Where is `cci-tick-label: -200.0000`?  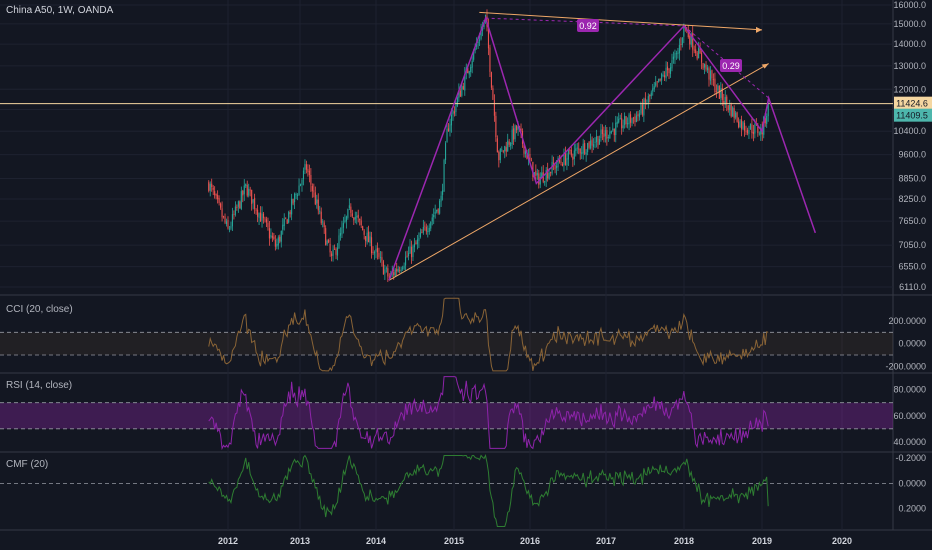 cci-tick-label: -200.0000 is located at coordinates (905, 366).